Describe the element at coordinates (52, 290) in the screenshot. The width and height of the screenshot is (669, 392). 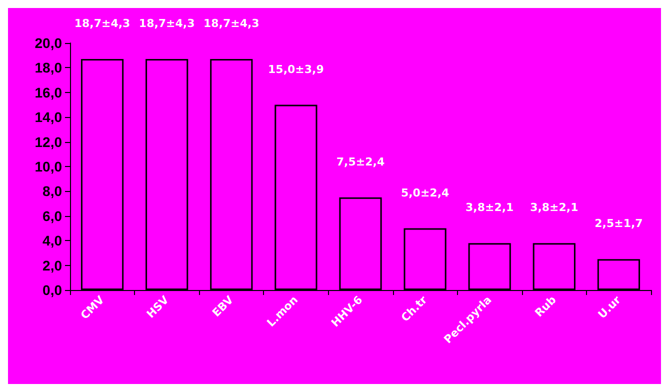
I see `y-tick-label: 0,0` at that location.